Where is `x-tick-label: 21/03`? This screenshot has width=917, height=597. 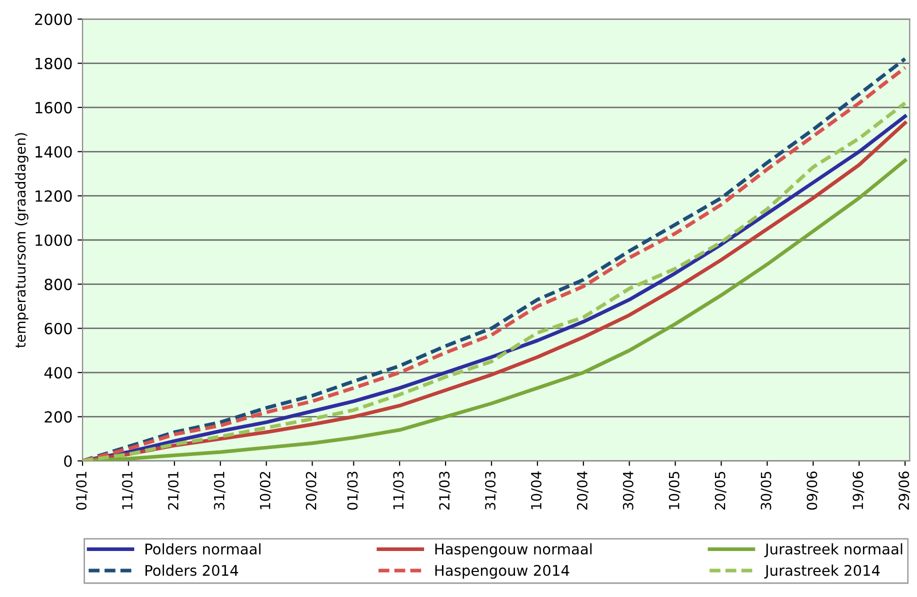 x-tick-label: 21/03 is located at coordinates (445, 491).